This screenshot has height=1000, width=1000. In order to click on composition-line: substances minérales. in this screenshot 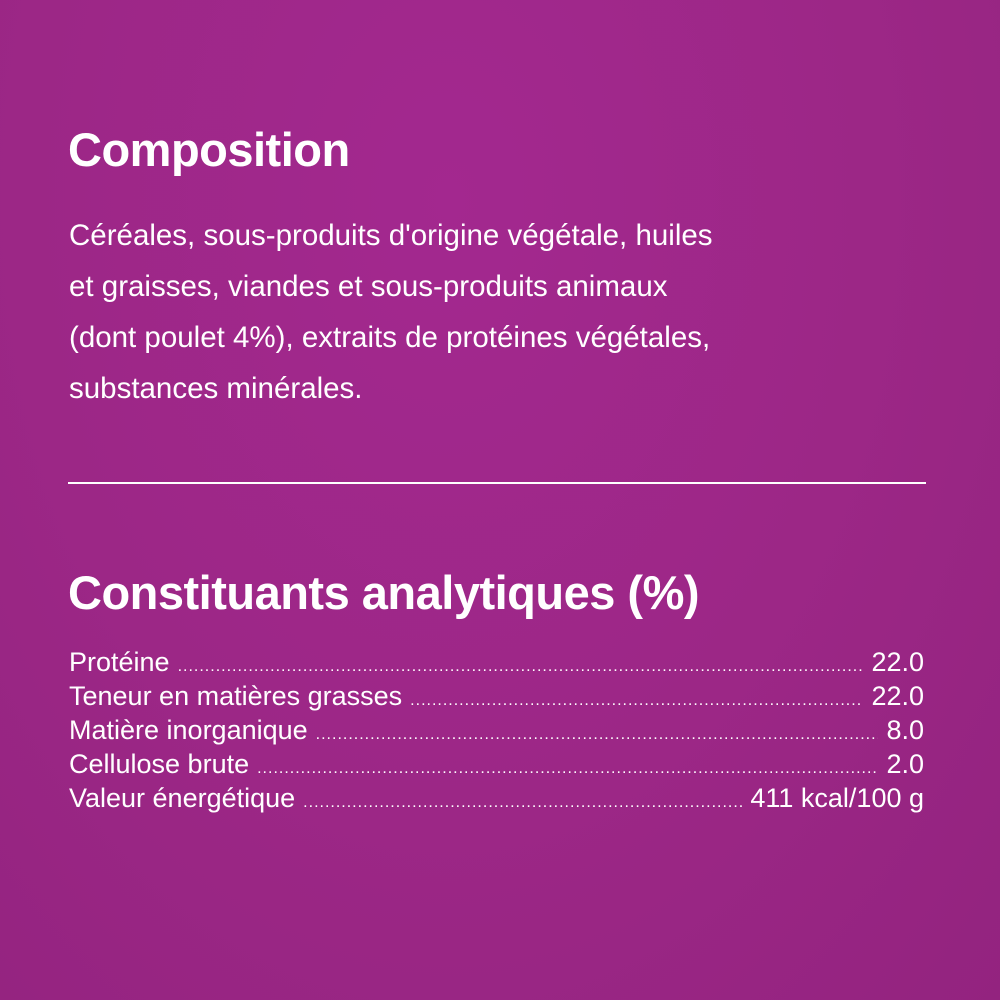, I will do `click(216, 388)`.